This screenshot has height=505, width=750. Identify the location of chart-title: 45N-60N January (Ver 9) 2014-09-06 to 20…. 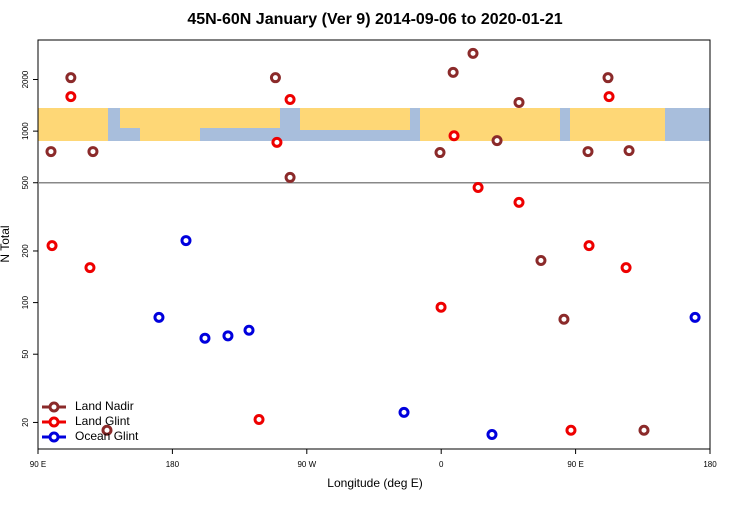
(374, 19).